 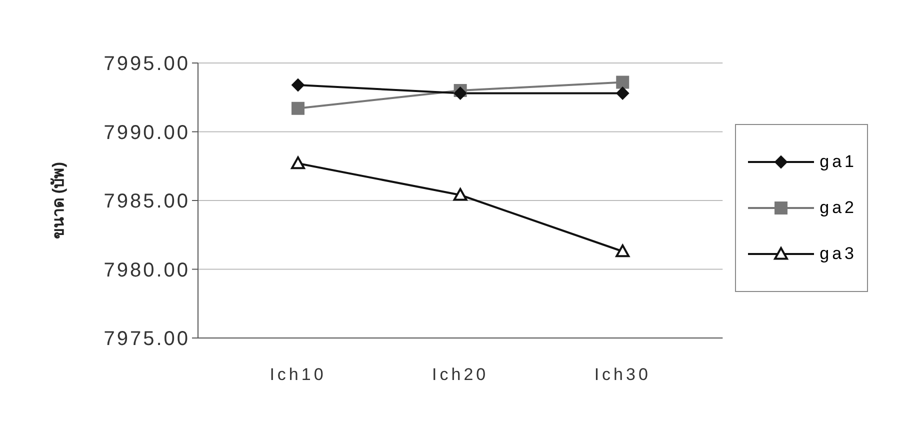 What do you see at coordinates (147, 201) in the screenshot?
I see `y-tick-label: 7985.00` at bounding box center [147, 201].